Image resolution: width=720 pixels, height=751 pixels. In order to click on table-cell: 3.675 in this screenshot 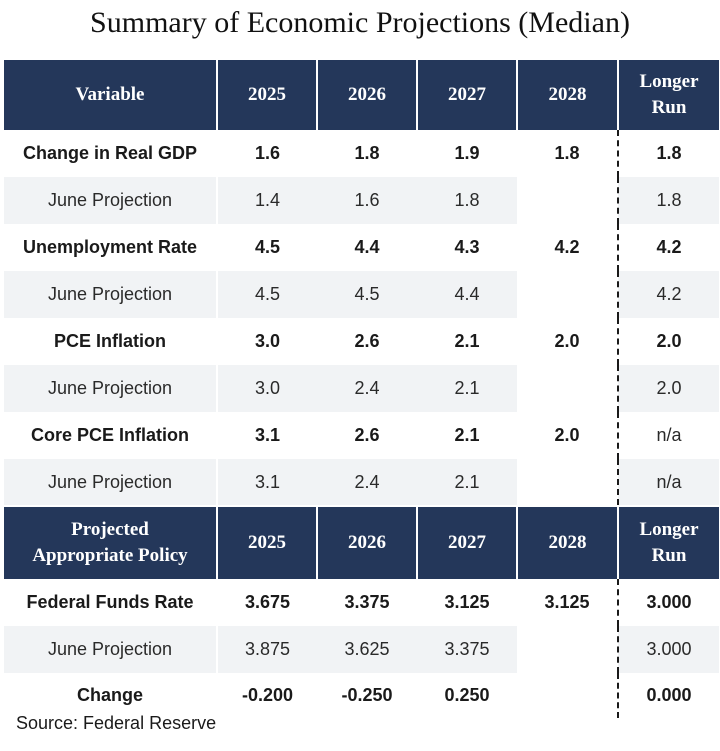, I will do `click(267, 602)`.